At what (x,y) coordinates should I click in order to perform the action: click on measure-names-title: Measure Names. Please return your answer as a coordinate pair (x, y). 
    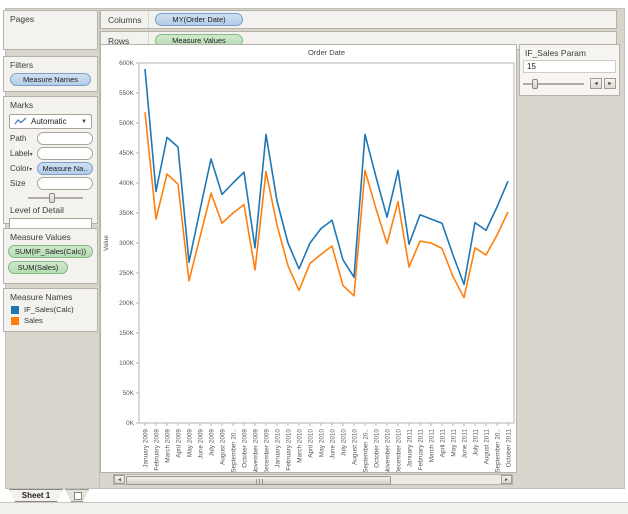
    Looking at the image, I should click on (41, 297).